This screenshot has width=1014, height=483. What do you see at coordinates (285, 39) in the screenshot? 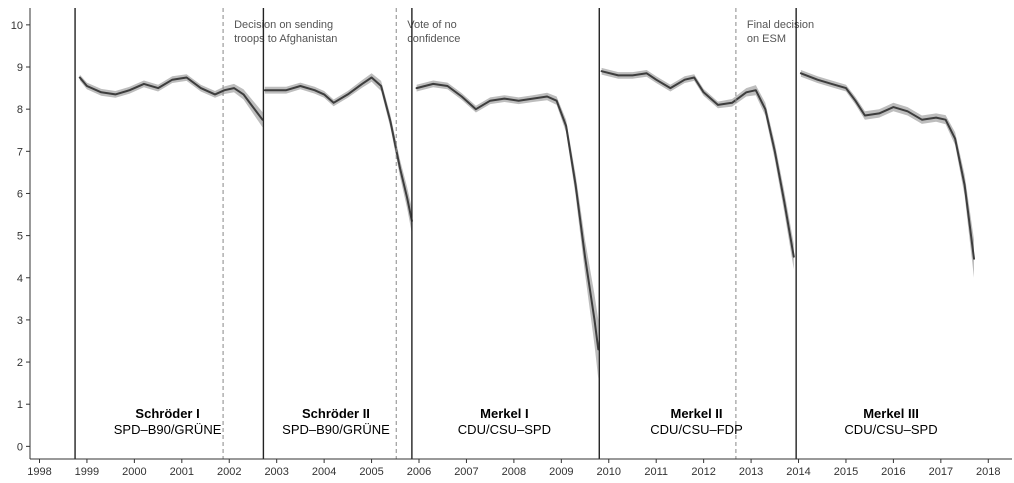
I see `event-label-1-line-2: troops to Afghanistan` at bounding box center [285, 39].